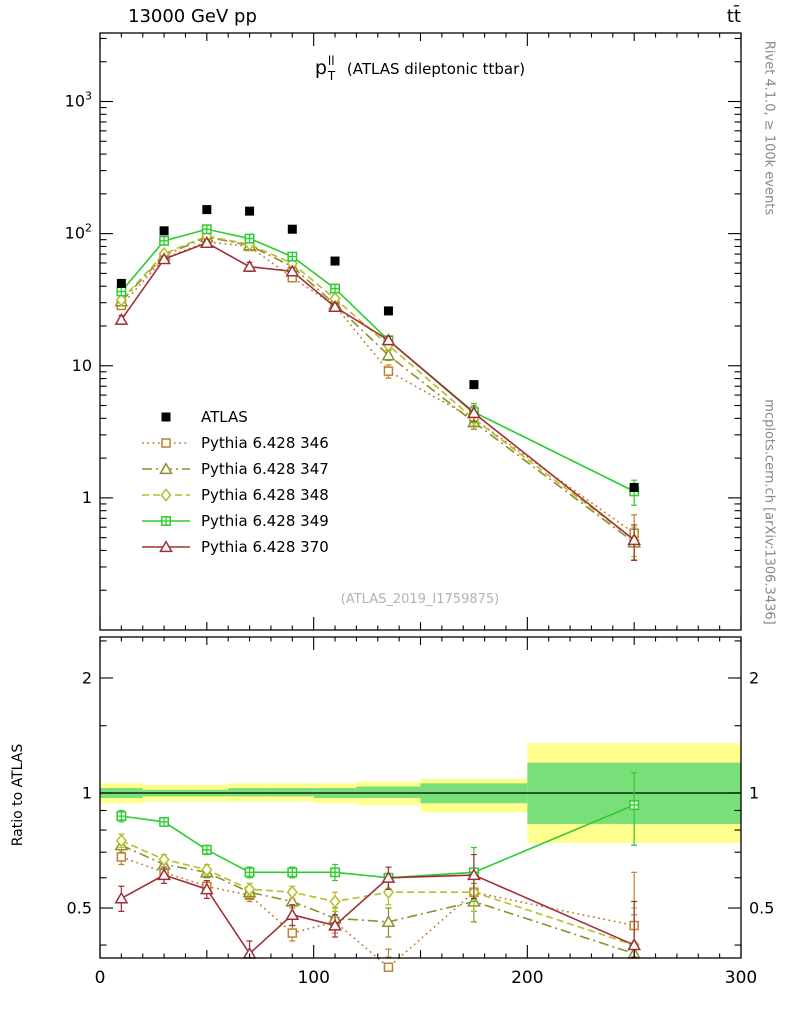 This screenshot has width=786, height=1024. I want to click on observable-indices: ll T, so click(335, 68).